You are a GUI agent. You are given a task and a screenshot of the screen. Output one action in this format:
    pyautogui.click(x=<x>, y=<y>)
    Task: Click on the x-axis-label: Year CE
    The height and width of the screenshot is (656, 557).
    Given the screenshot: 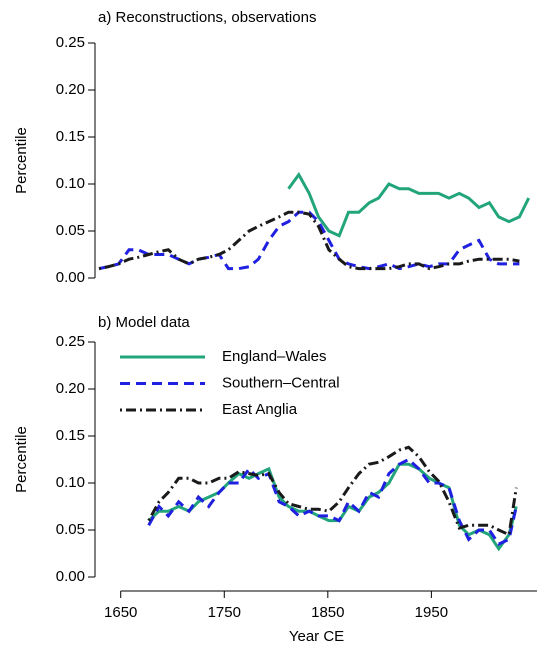 What is the action you would take?
    pyautogui.click(x=316, y=636)
    